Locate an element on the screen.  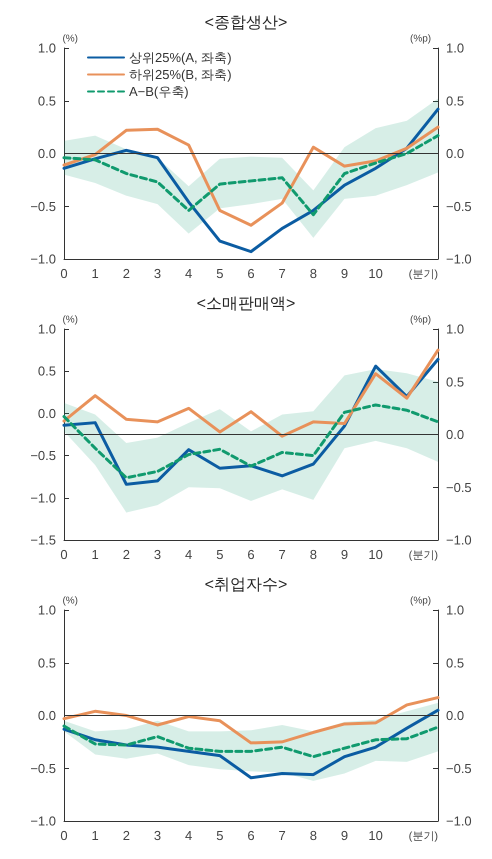
legend-label: A−B(우축) is located at coordinates (159, 91).